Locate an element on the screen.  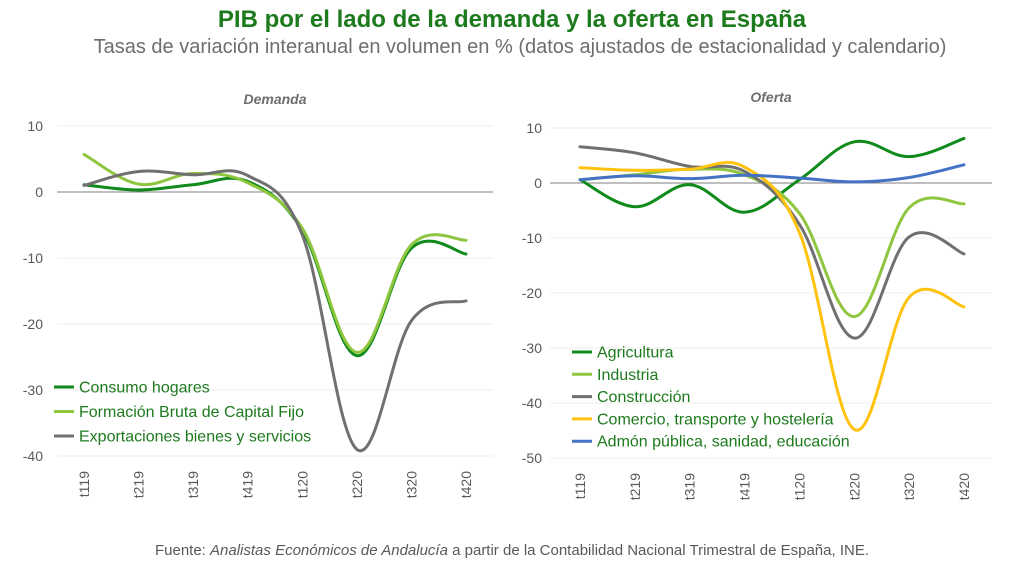
x-tick-label-demanda: t219 is located at coordinates (139, 484).